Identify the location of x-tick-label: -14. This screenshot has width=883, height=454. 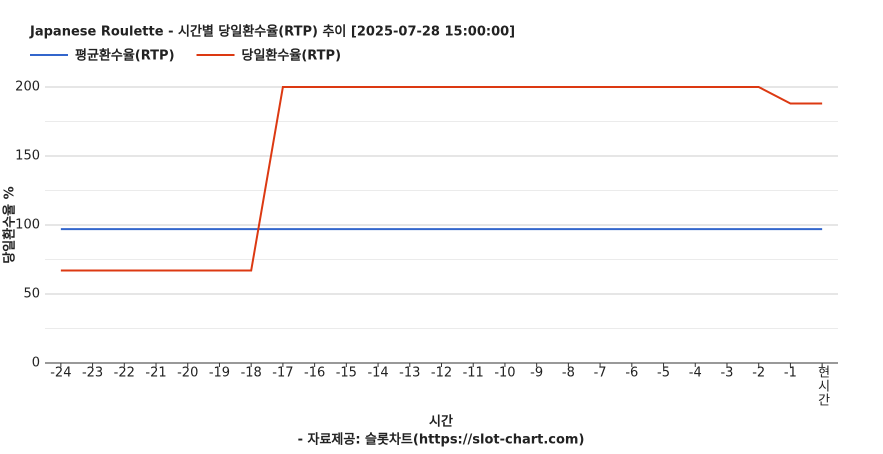
(377, 373).